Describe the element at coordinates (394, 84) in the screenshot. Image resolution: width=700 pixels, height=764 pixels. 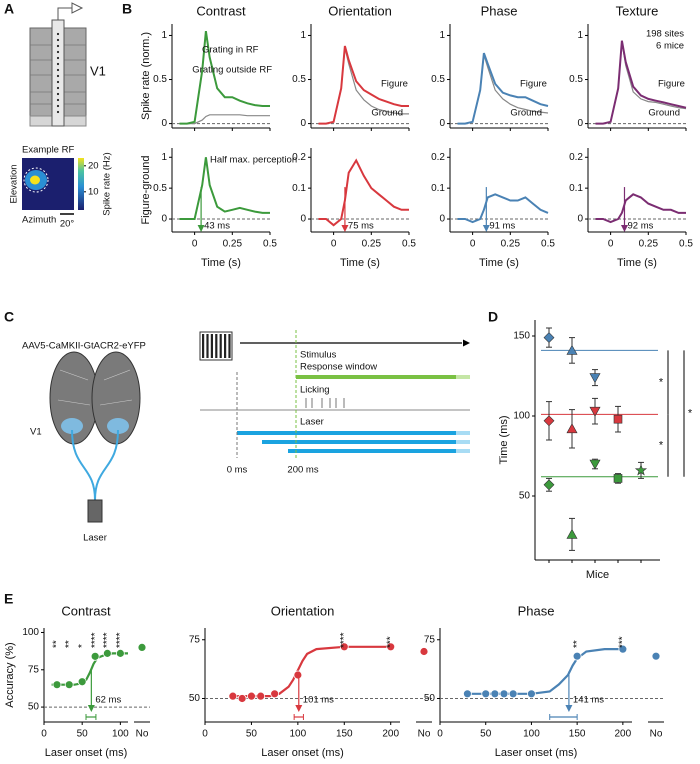
I see `series-label: Figure` at that location.